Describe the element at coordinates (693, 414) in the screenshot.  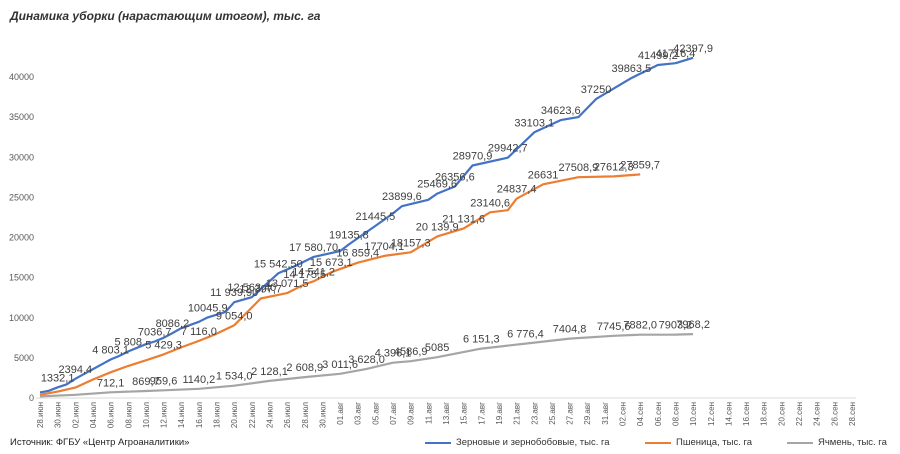
I see `x-tick-label: 10.сен` at that location.